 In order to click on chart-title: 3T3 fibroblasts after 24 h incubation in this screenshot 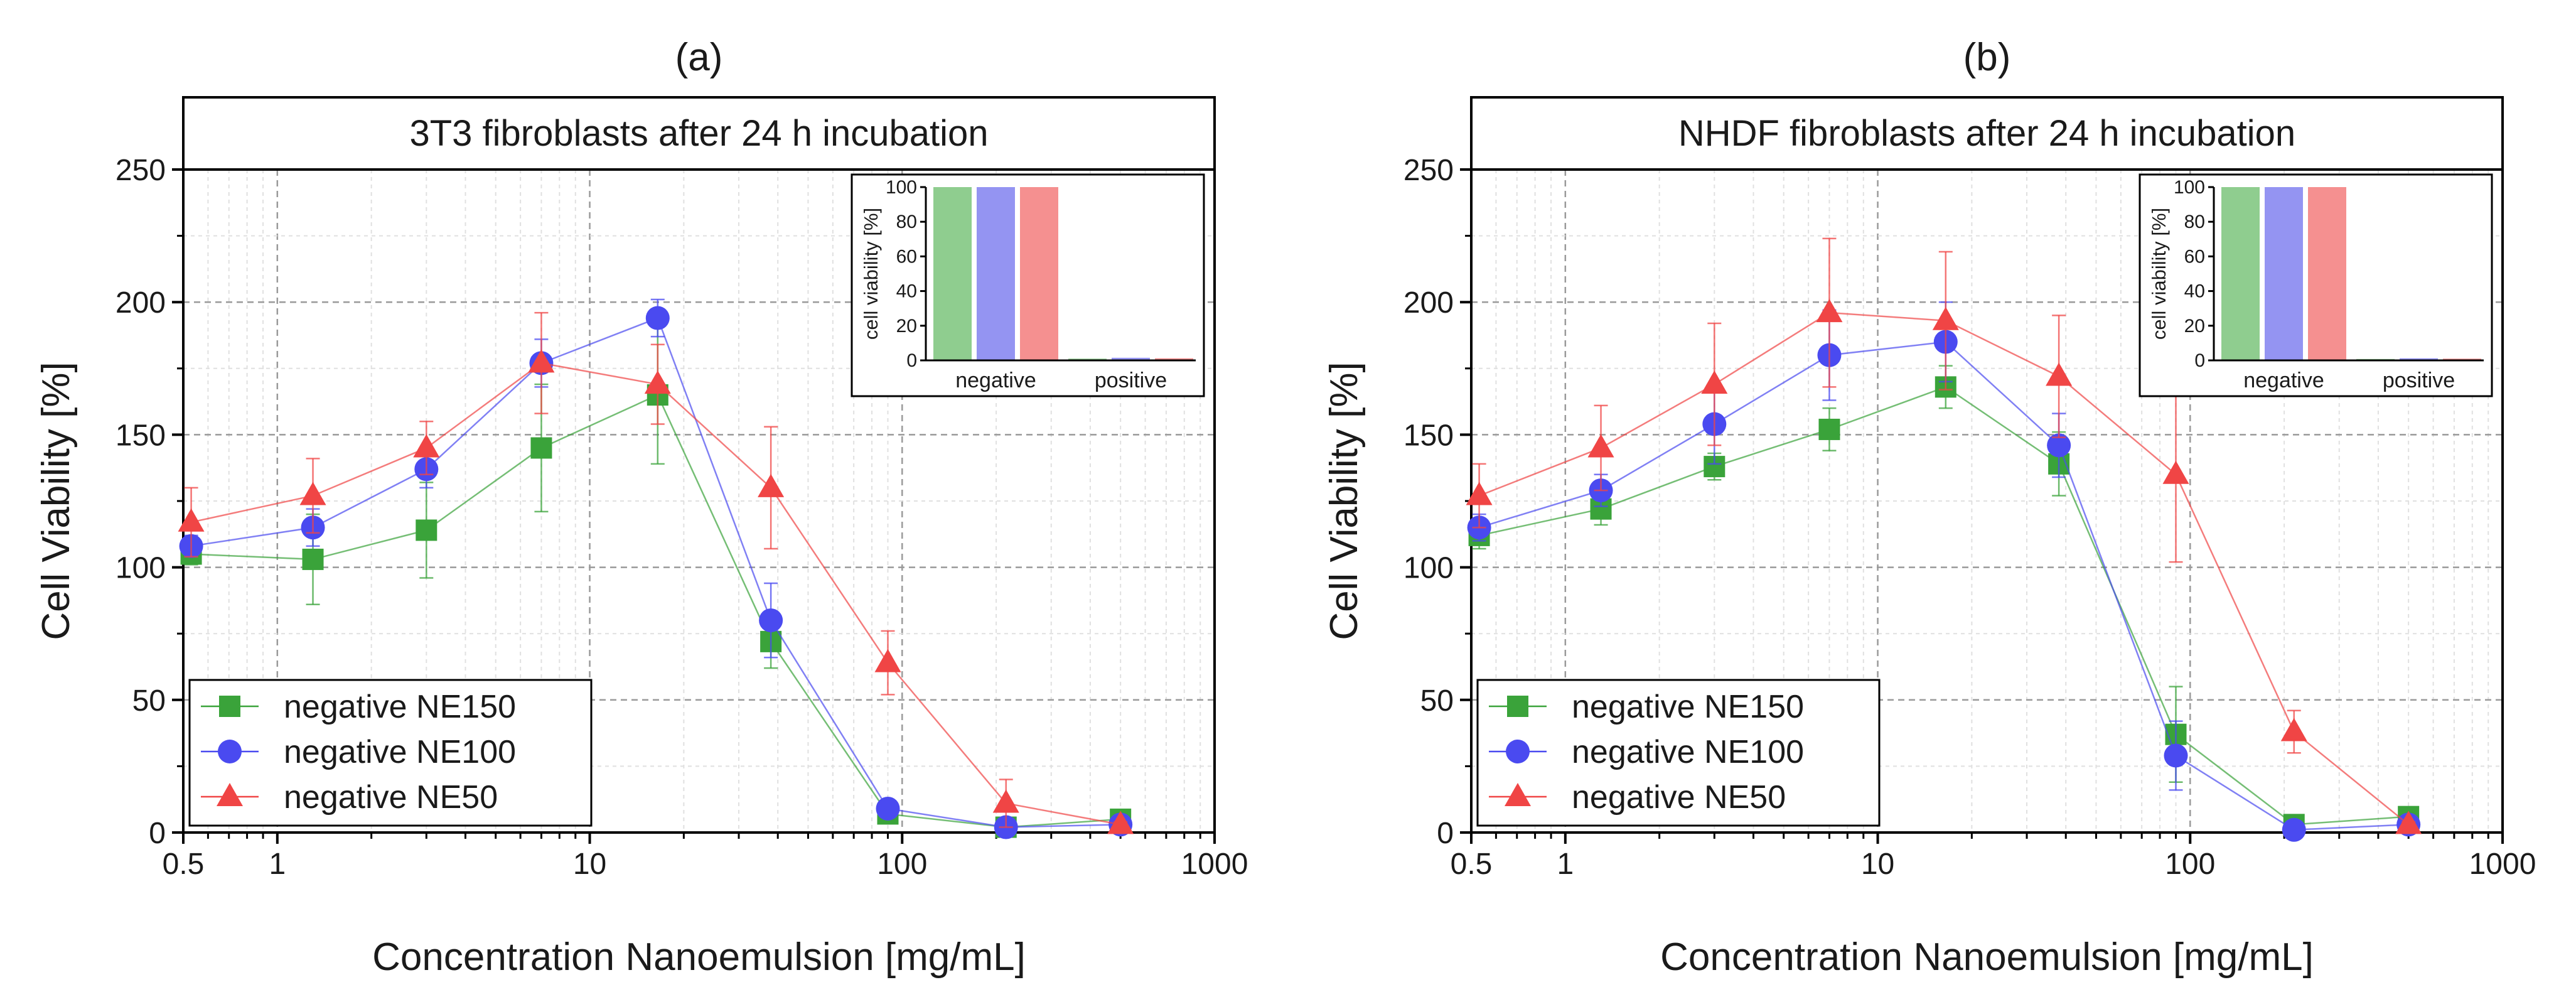, I will do `click(698, 133)`.